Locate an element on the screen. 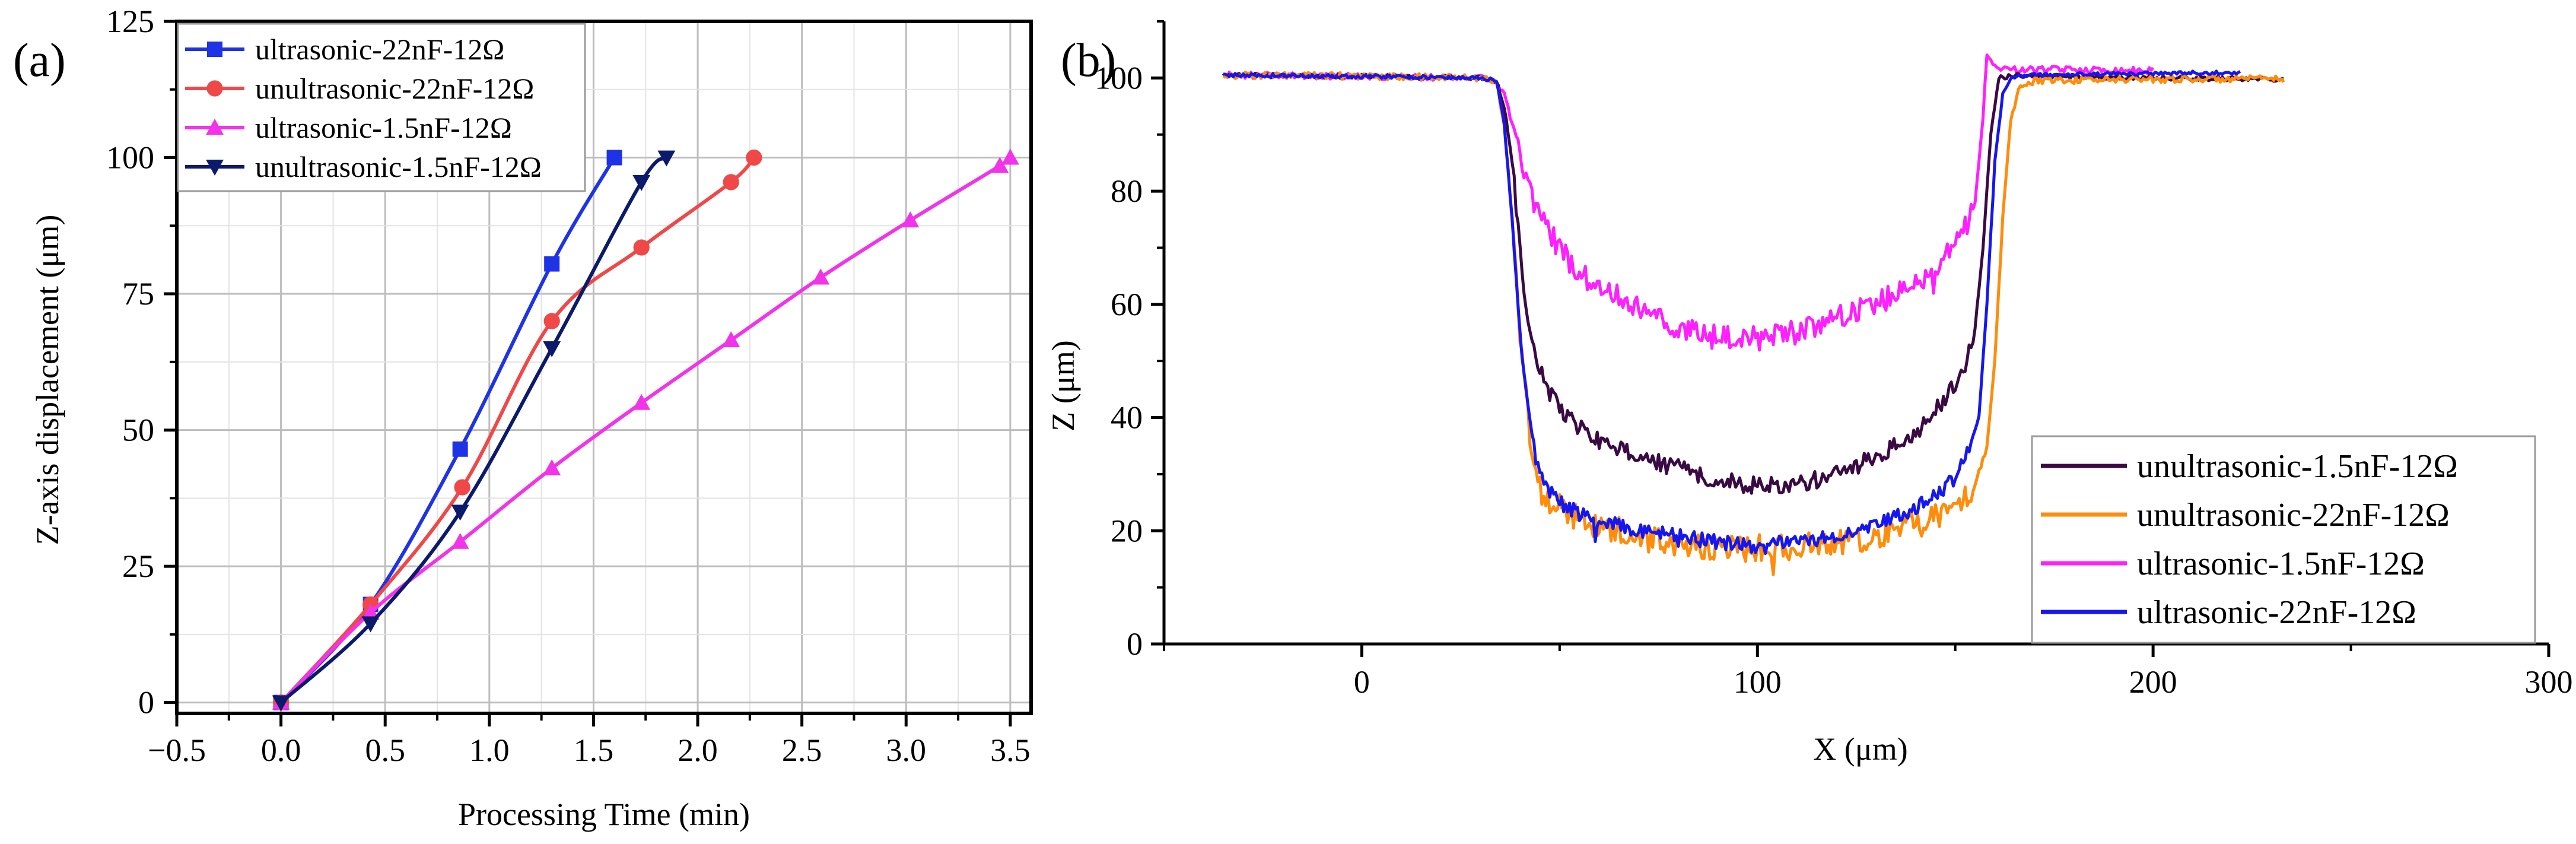 Image resolution: width=2576 pixels, height=844 pixels. x-tick-label: 0 is located at coordinates (1362, 682).